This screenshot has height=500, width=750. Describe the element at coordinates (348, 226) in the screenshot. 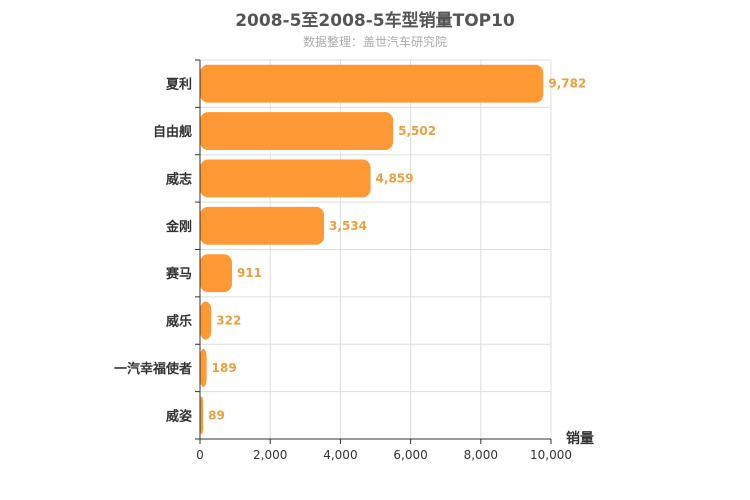

I see `bar-value-label: 3,534` at that location.